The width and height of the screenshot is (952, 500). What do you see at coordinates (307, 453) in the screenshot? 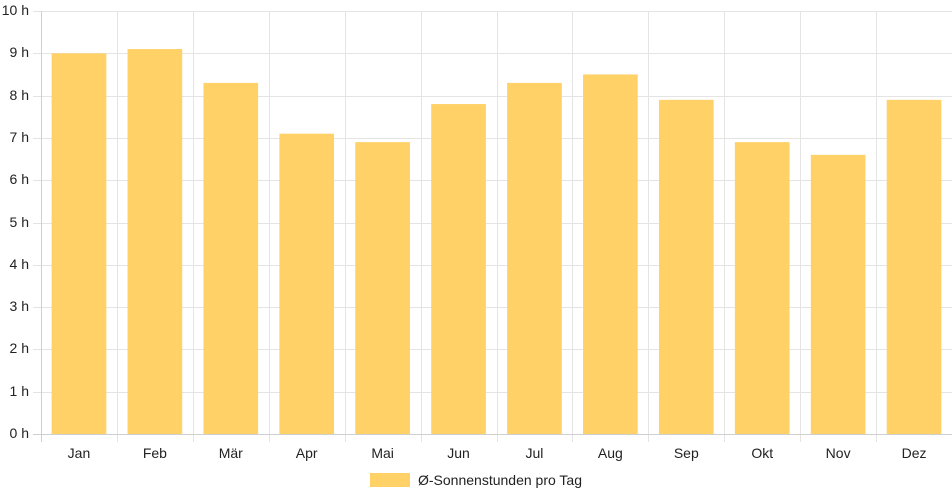
I see `x-tick-label: Apr` at bounding box center [307, 453].